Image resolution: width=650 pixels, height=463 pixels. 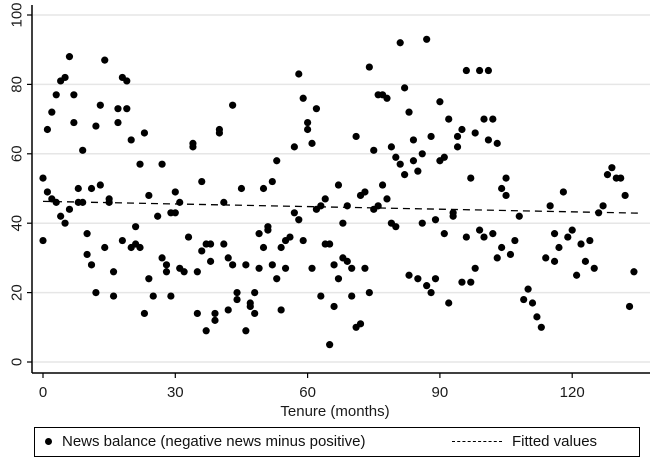 What do you see at coordinates (524, 441) in the screenshot?
I see `legend-item-fitted-values: Fitted values` at bounding box center [524, 441].